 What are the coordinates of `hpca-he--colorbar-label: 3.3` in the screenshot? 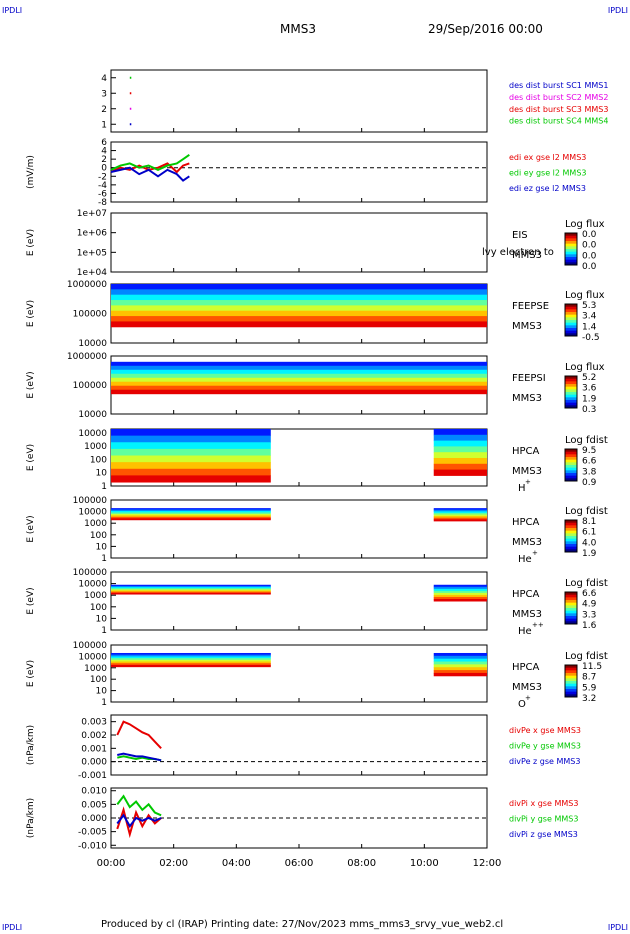 It's located at (589, 615).